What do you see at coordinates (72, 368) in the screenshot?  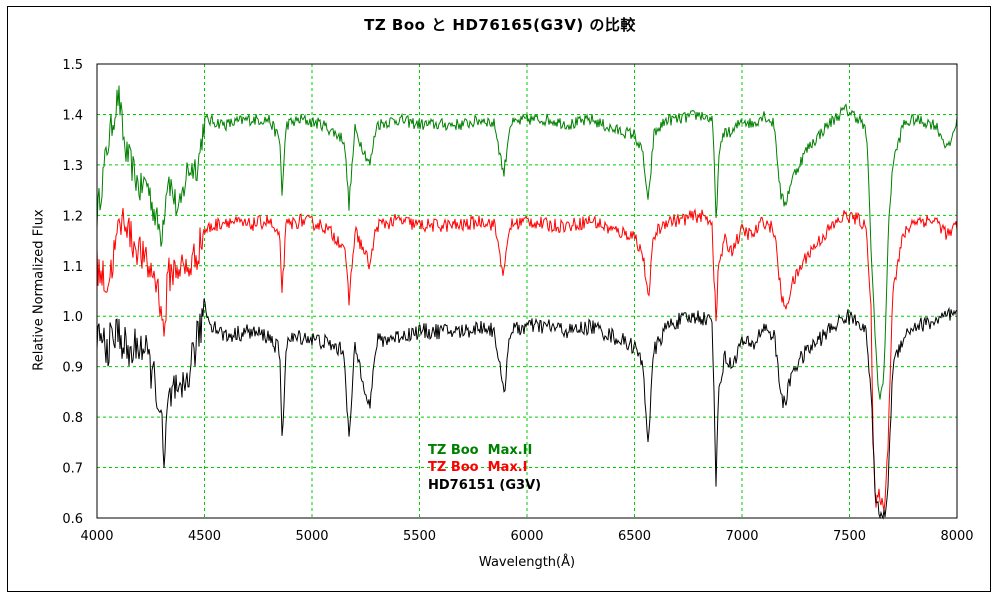 I see `y-tick-label: 0.9` at bounding box center [72, 368].